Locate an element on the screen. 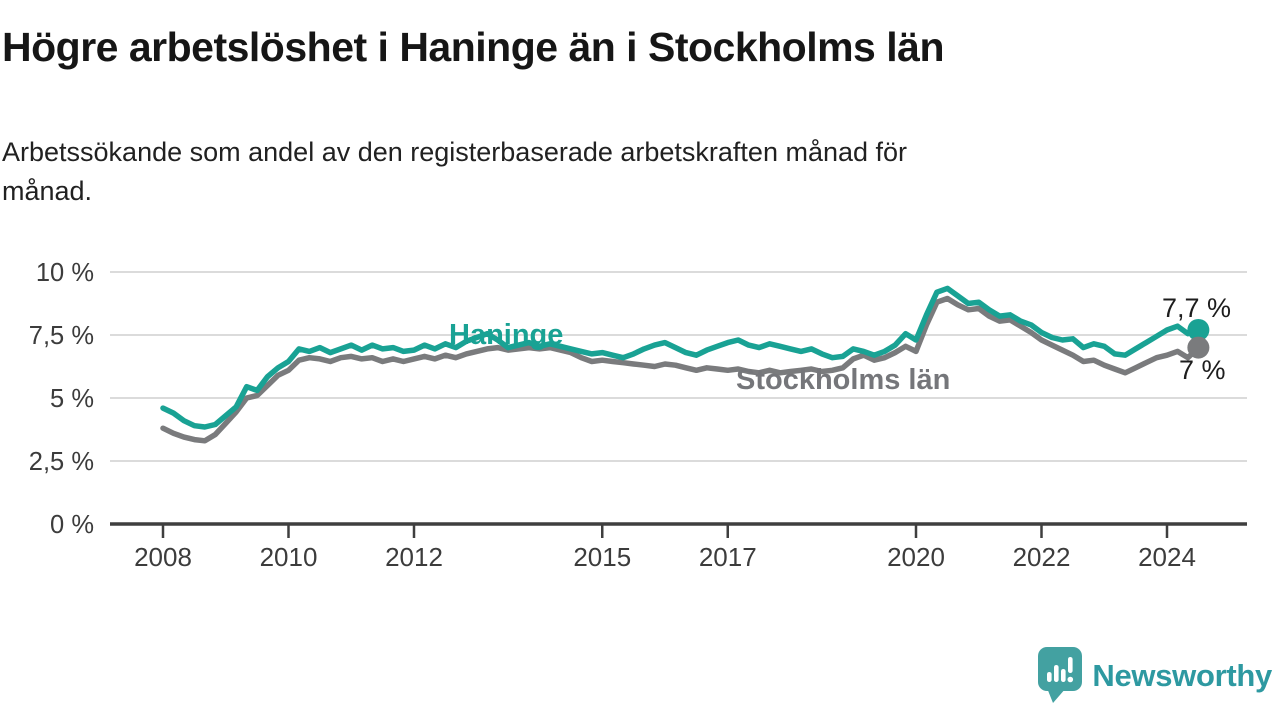 This screenshot has height=720, width=1280. subtitle-line-2: månad. is located at coordinates (47, 191).